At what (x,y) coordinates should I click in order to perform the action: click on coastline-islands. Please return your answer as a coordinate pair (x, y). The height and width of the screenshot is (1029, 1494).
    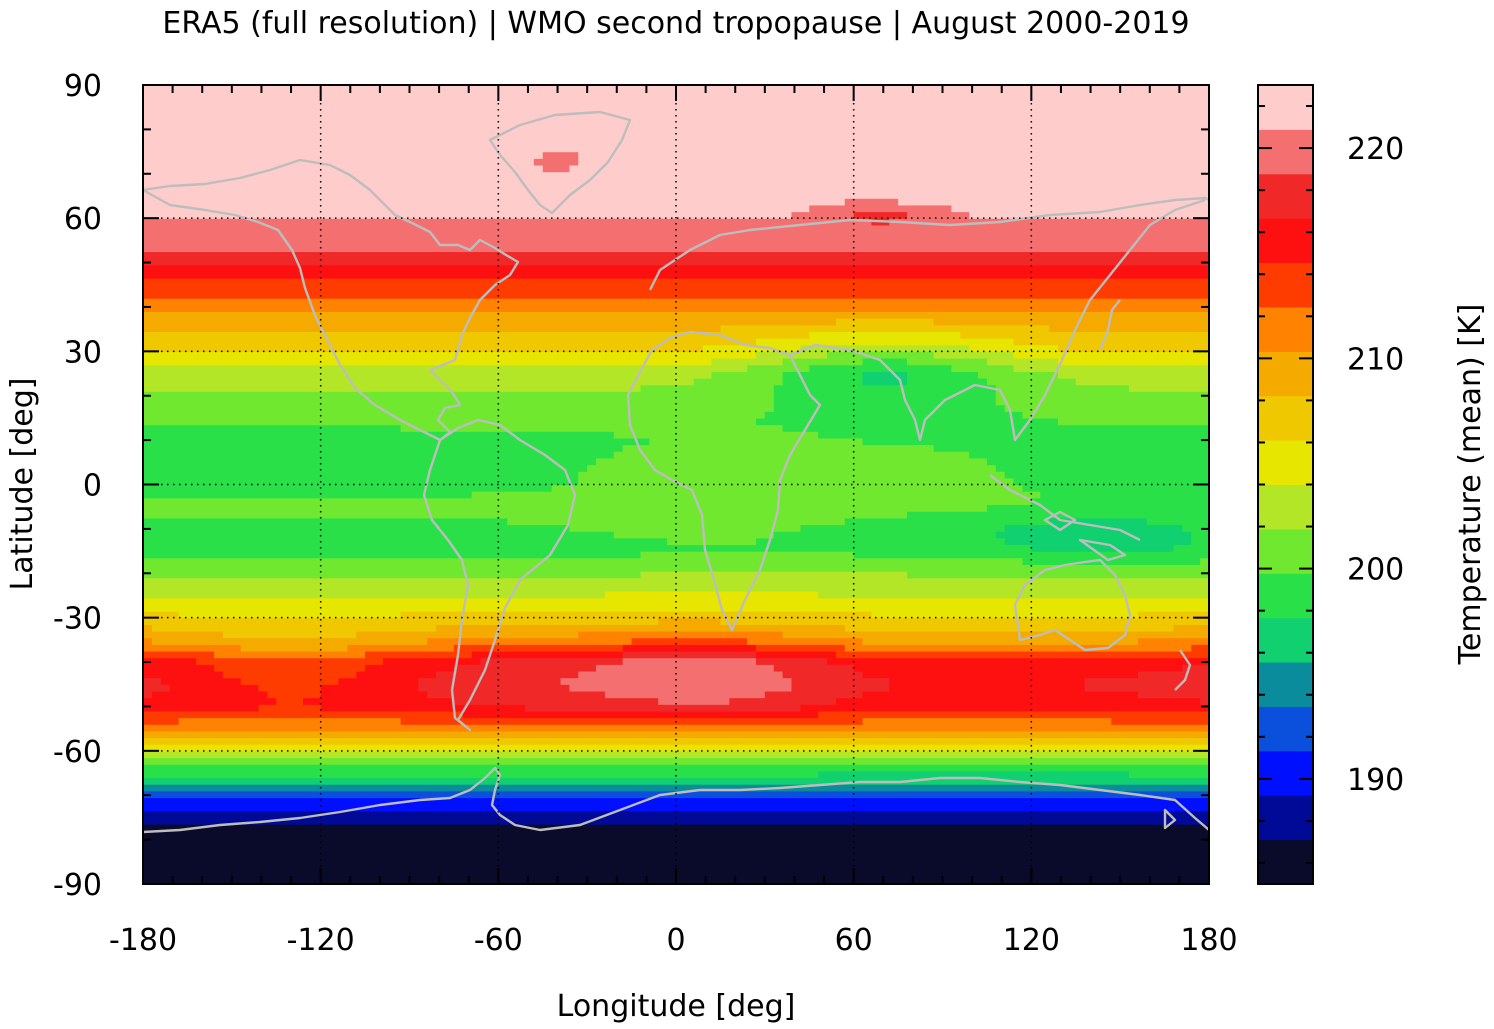
    Looking at the image, I should click on (1090, 564).